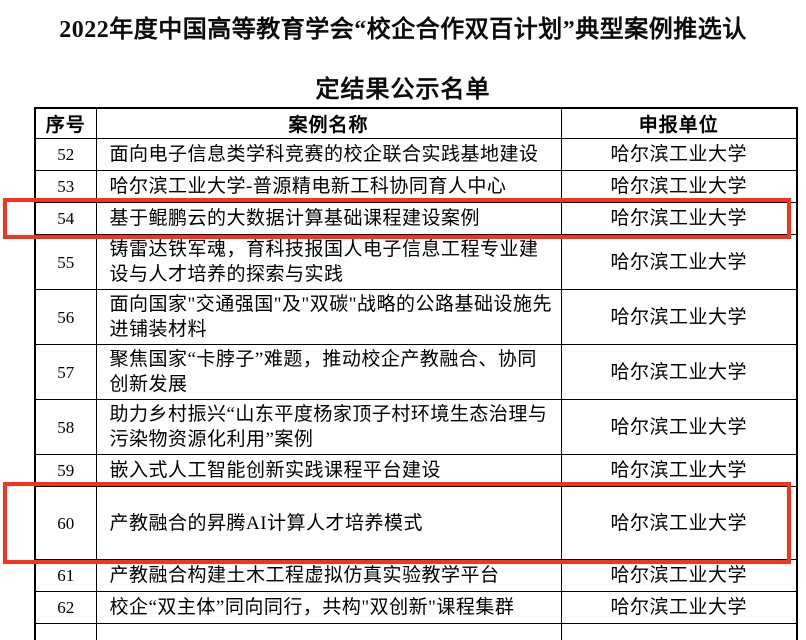 The image size is (806, 640). Describe the element at coordinates (65, 186) in the screenshot. I see `row-seq: 53` at that location.